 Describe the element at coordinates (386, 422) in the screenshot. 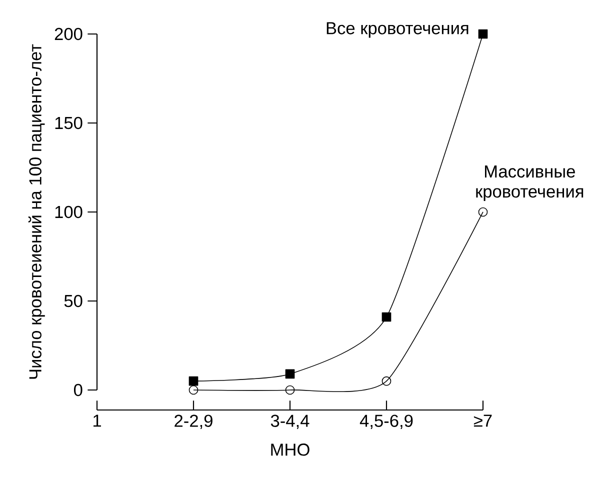

I see `x-tick-label: 4,5-6,9` at that location.